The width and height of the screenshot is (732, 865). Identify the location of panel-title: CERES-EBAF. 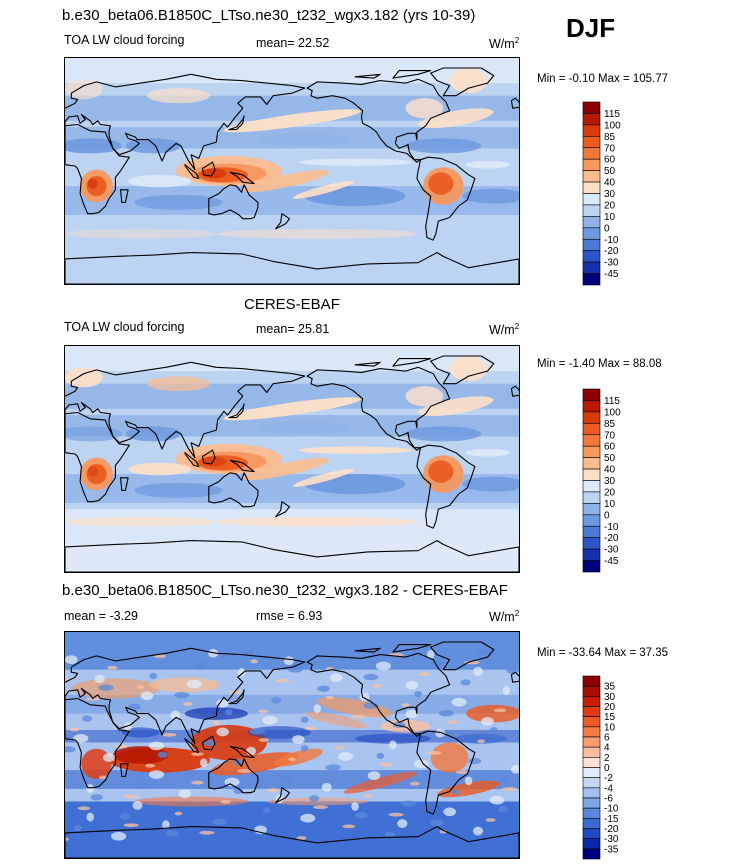
(292, 304).